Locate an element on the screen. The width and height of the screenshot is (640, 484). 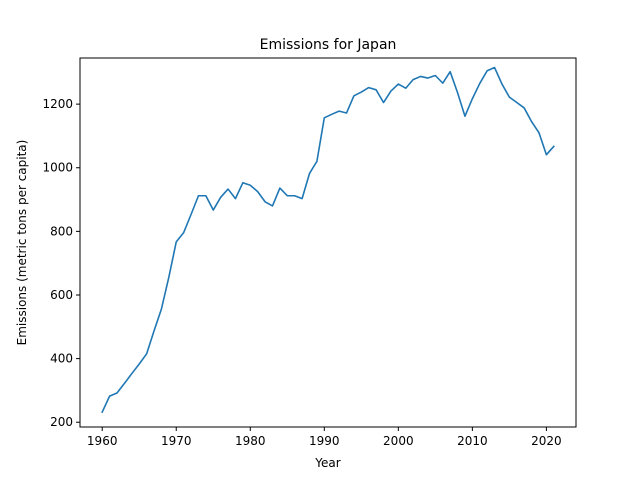
y-tick-label: 600 is located at coordinates (61, 295).